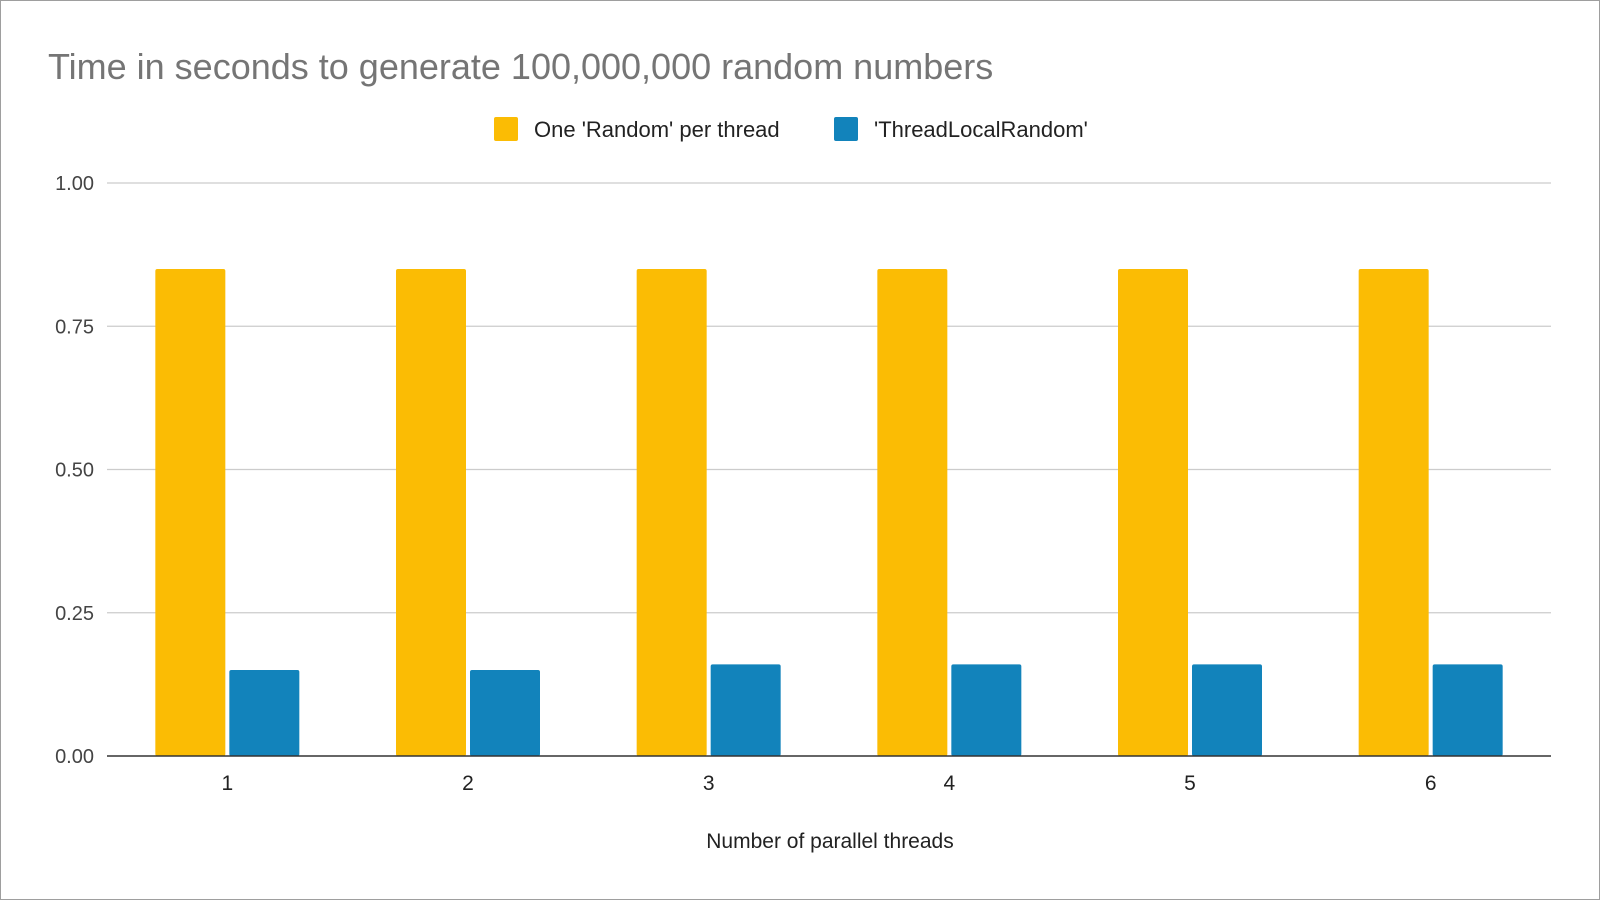  What do you see at coordinates (1190, 783) in the screenshot?
I see `x-tick-label: 5` at bounding box center [1190, 783].